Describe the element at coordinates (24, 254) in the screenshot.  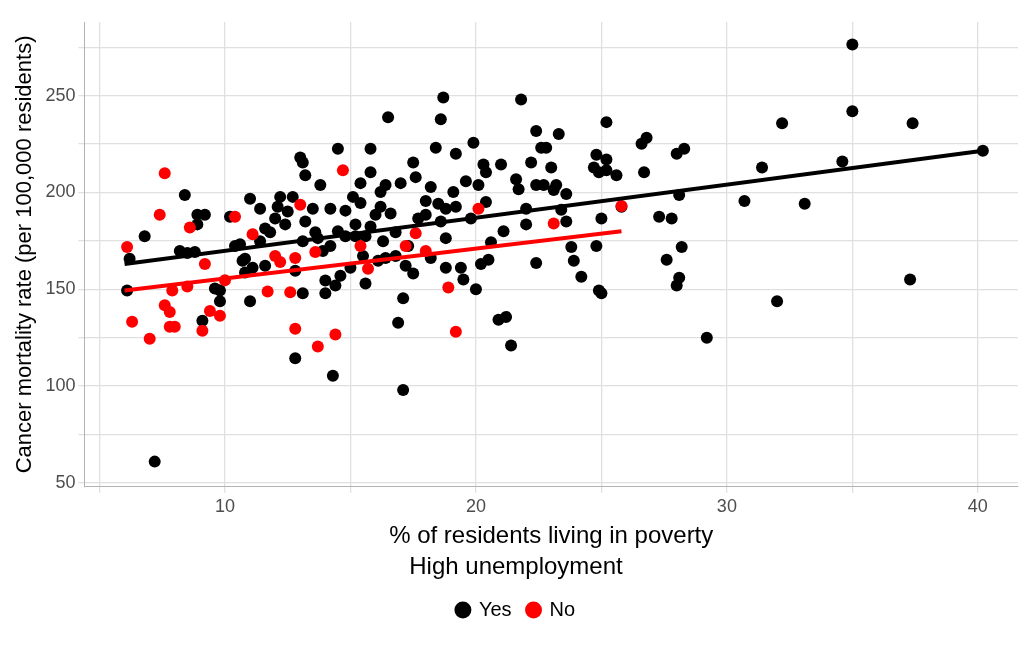
I see `y-axis-title: Cancer mortality rate (per 100,000 residents)` at that location.